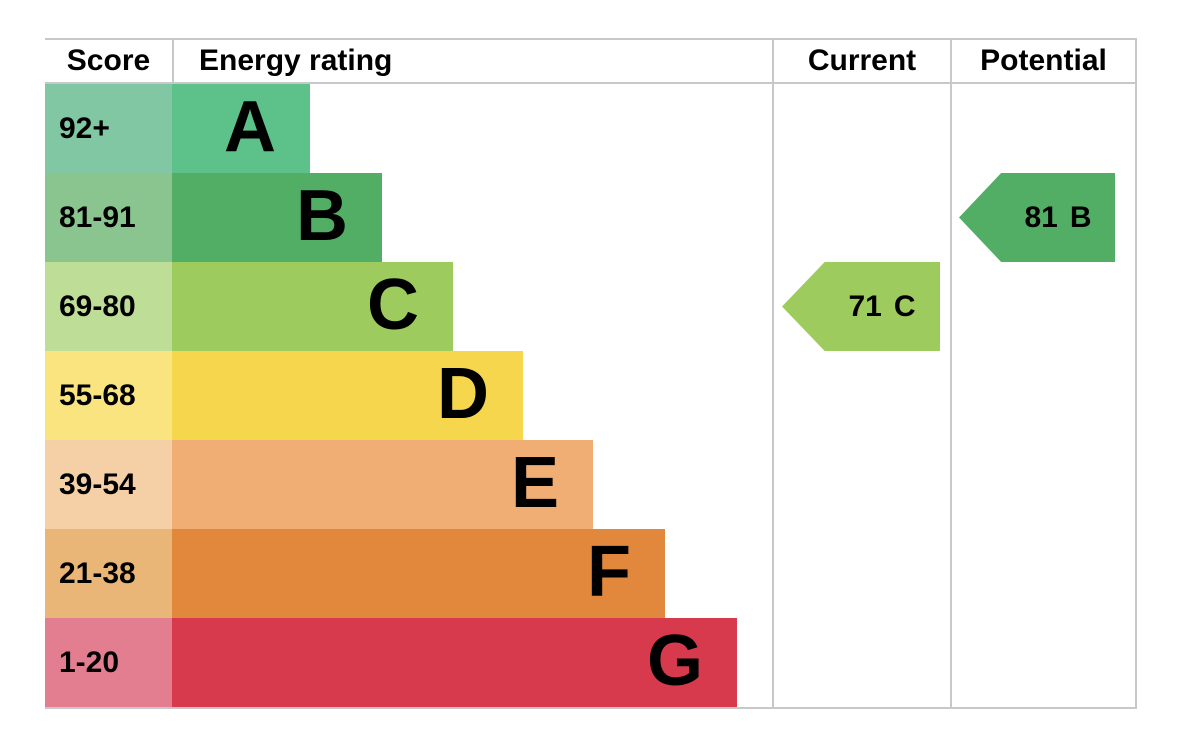 The image size is (1179, 738). I want to click on potential-cell: 81 B, so click(1042, 217).